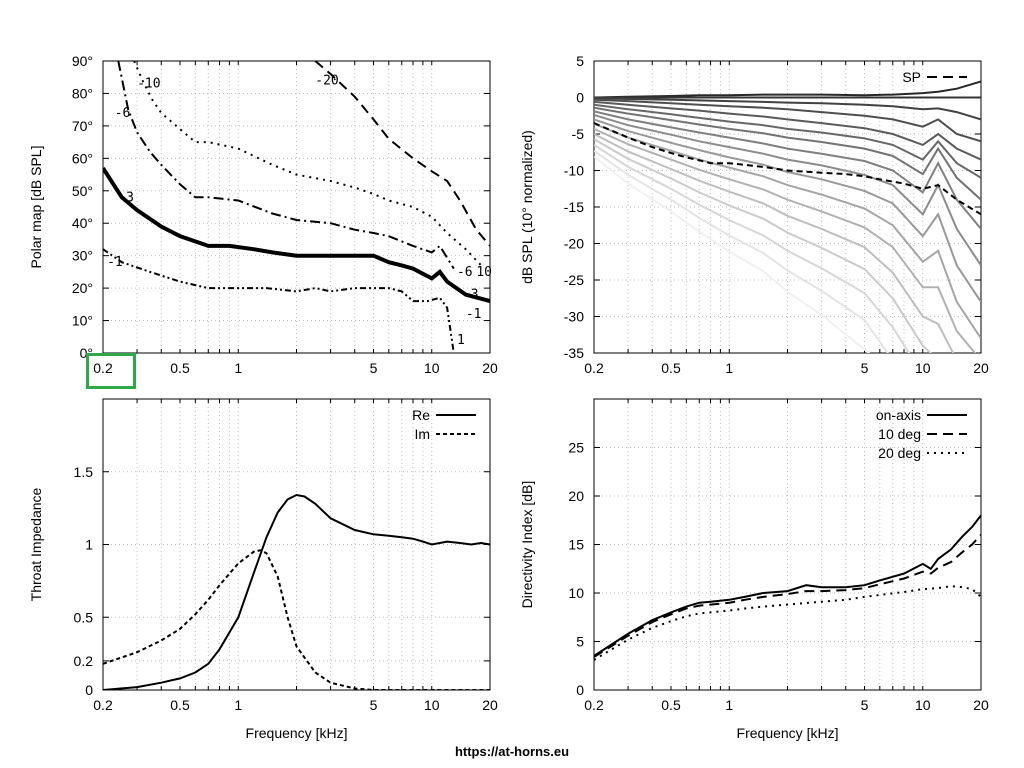  Describe the element at coordinates (82, 288) in the screenshot. I see `y-tick-label: 20°` at that location.